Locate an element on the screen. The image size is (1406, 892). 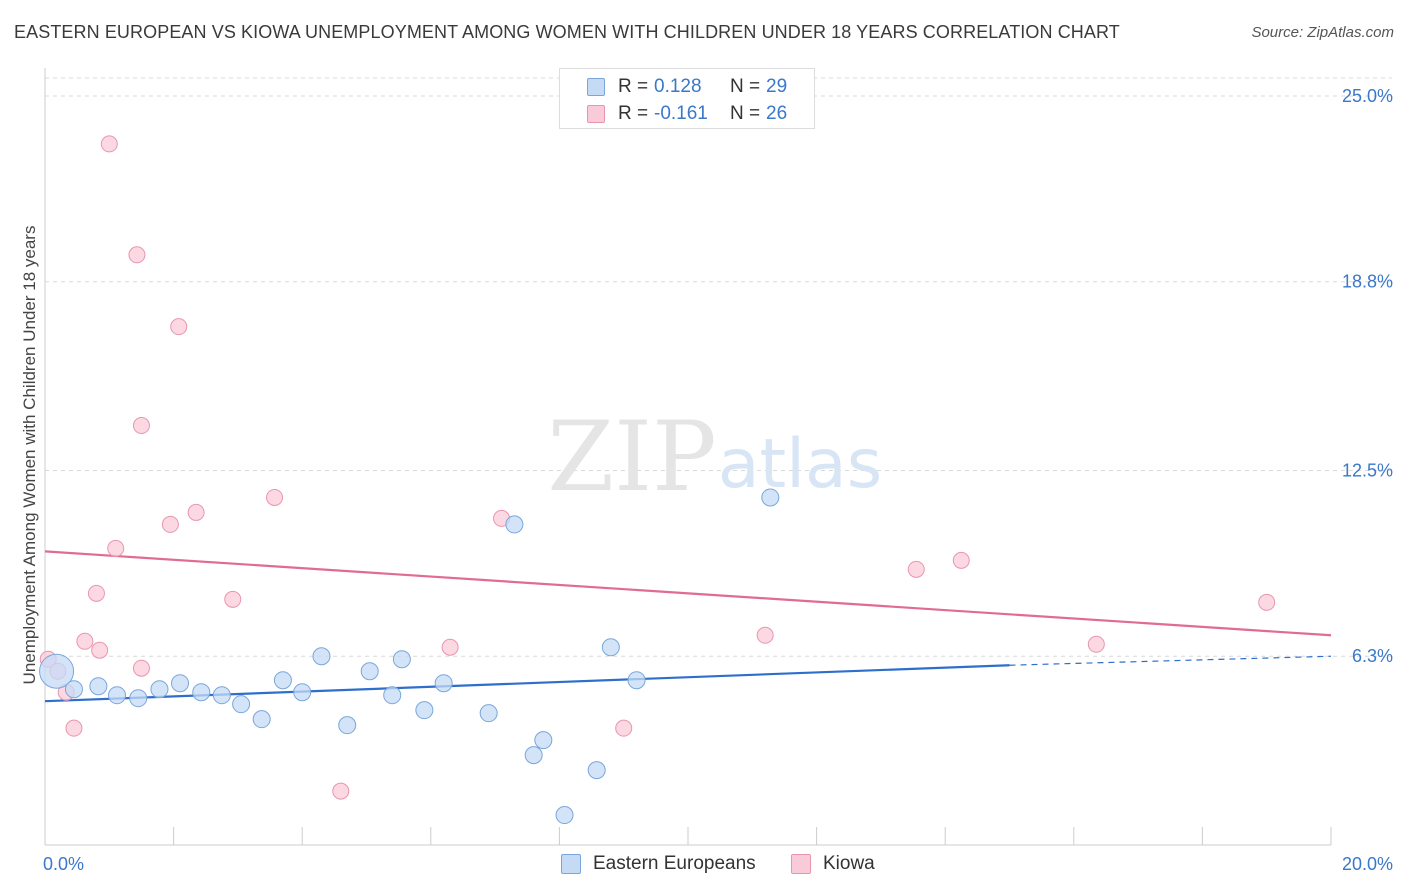
r-value: -0.161 is located at coordinates (681, 113).